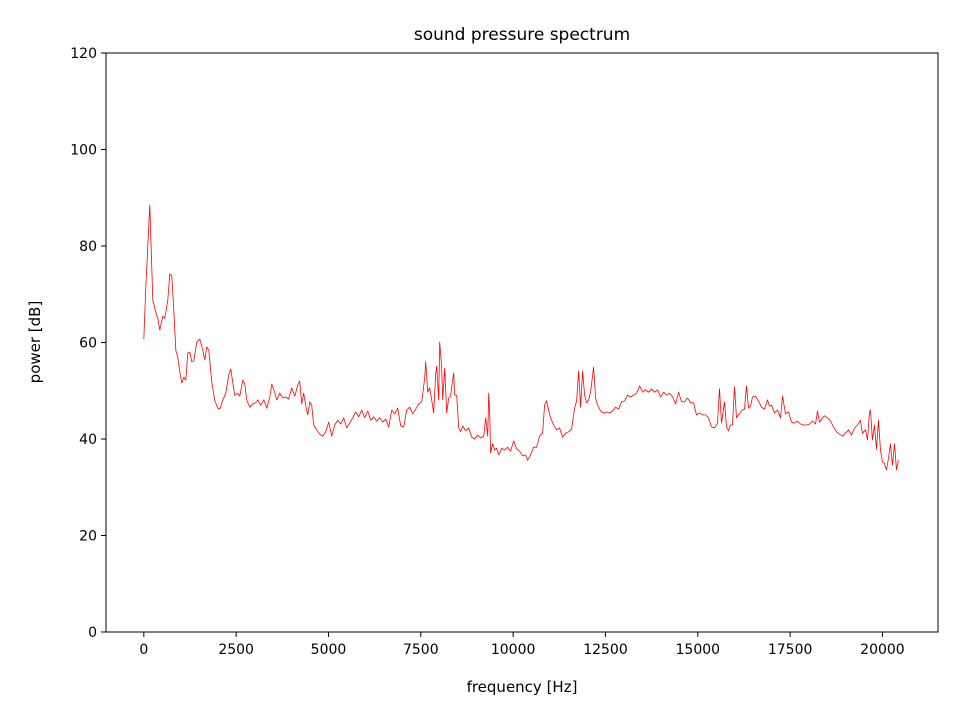  I want to click on y-tick-label: 100, so click(83, 151).